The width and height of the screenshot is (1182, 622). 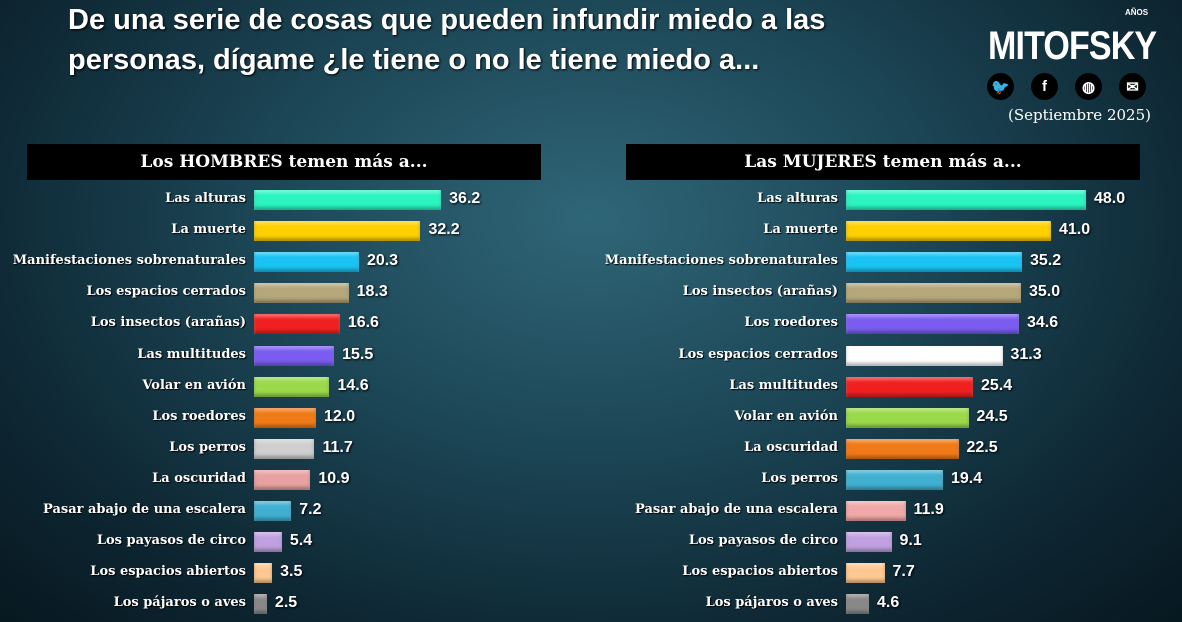 What do you see at coordinates (337, 447) in the screenshot?
I see `value-label: 11.7` at bounding box center [337, 447].